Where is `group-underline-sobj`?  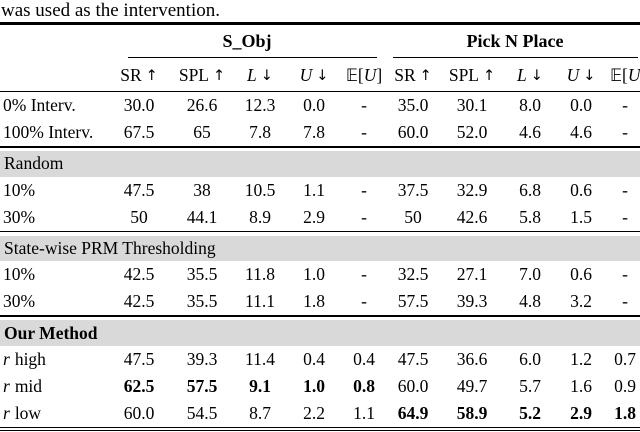
group-underline-sobj is located at coordinates (252, 57).